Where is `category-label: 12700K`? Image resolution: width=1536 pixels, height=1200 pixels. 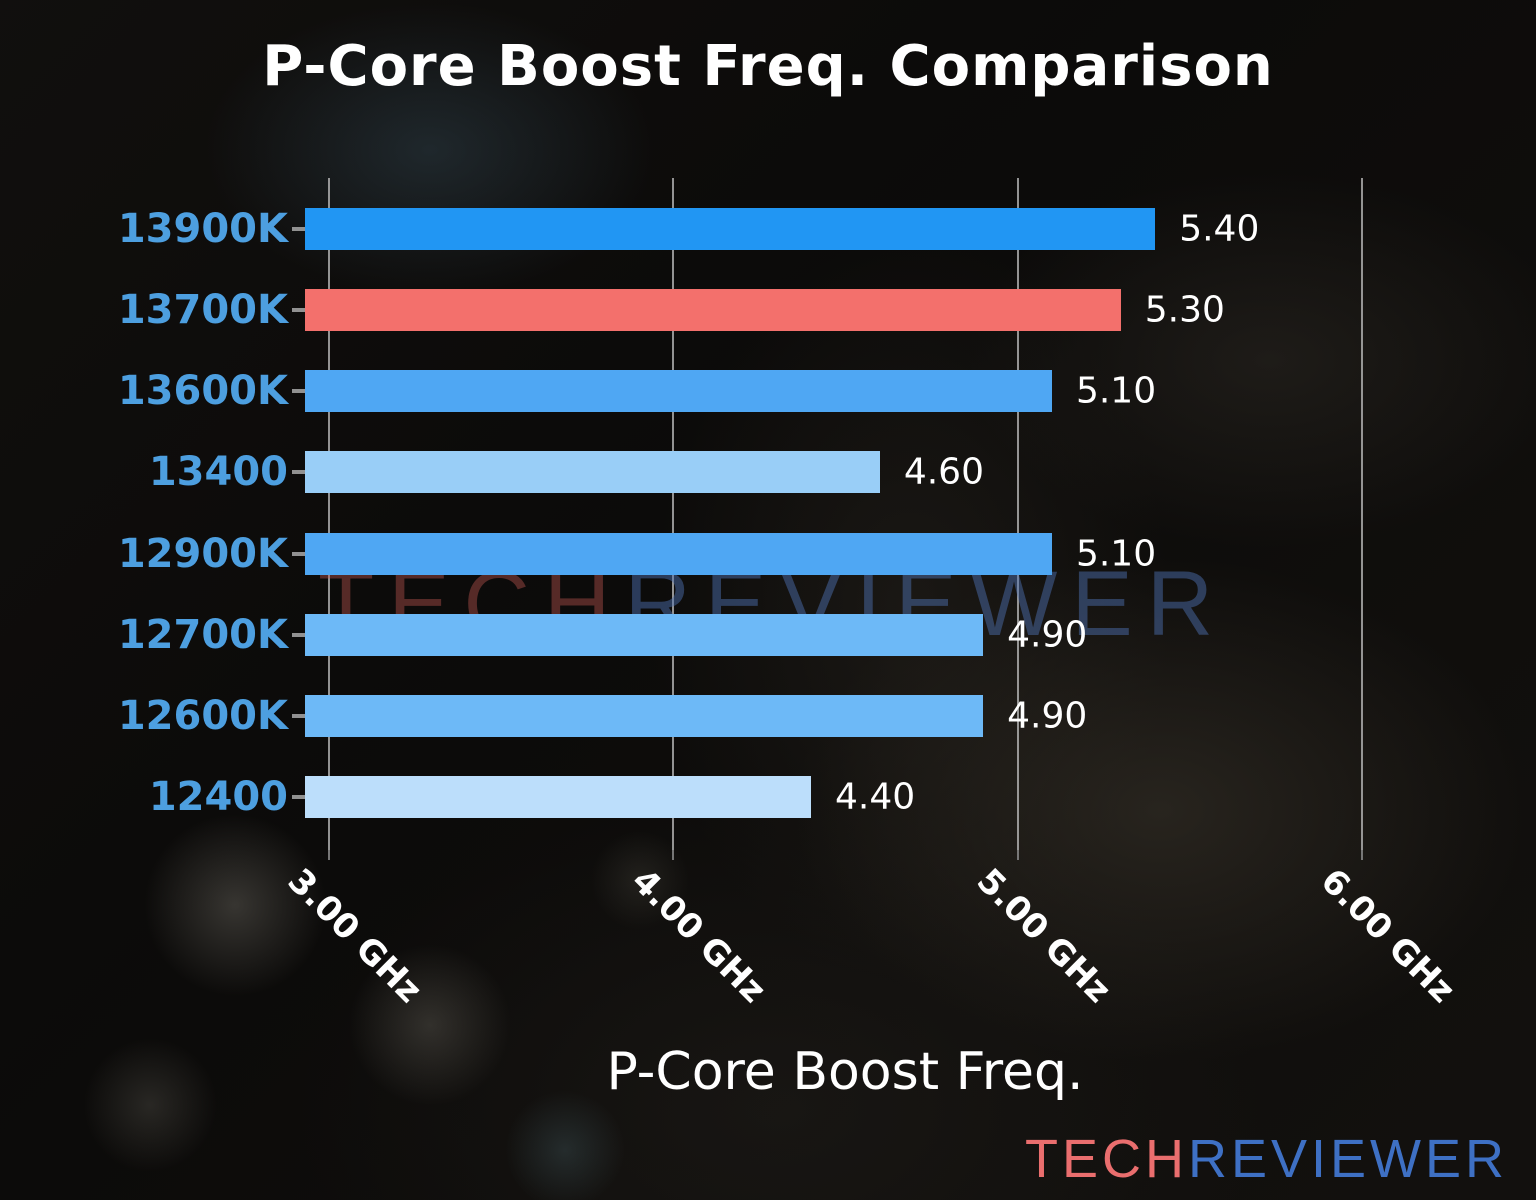
category-label: 12700K is located at coordinates (202, 634).